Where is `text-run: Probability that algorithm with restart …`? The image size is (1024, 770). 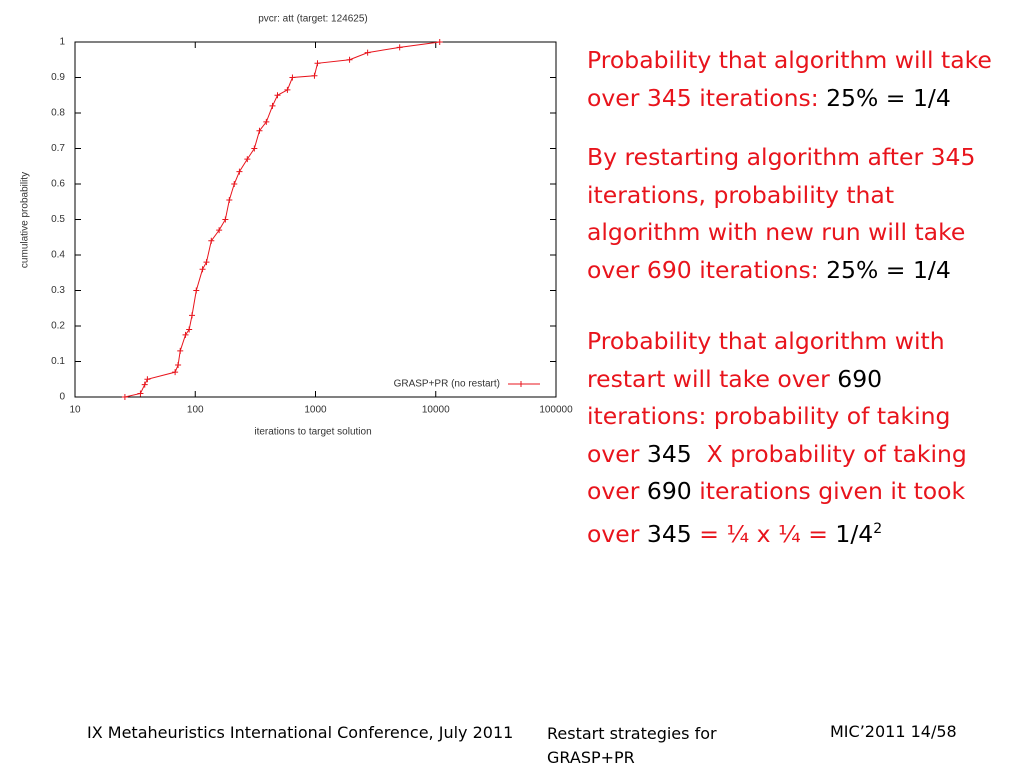 text-run: Probability that algorithm with restart … is located at coordinates (770, 360).